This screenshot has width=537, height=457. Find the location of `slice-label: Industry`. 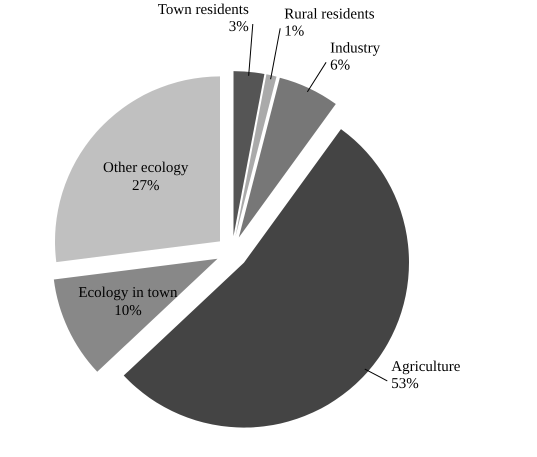

slice-label: Industry is located at coordinates (355, 48).